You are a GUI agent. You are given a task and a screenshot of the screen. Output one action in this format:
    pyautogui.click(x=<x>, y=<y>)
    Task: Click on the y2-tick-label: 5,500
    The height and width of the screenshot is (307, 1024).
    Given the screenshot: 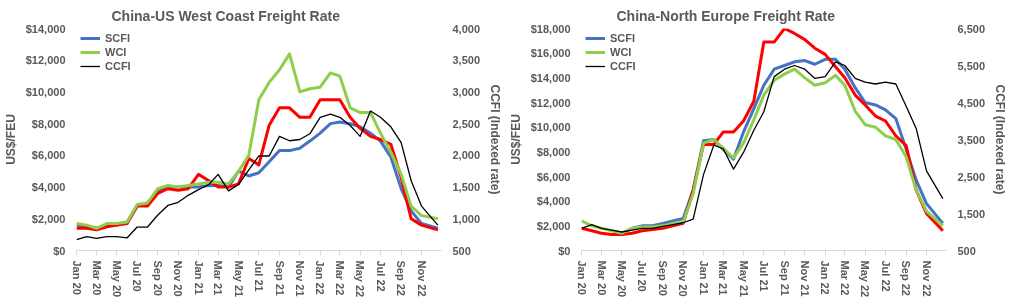 What is the action you would take?
    pyautogui.click(x=971, y=65)
    